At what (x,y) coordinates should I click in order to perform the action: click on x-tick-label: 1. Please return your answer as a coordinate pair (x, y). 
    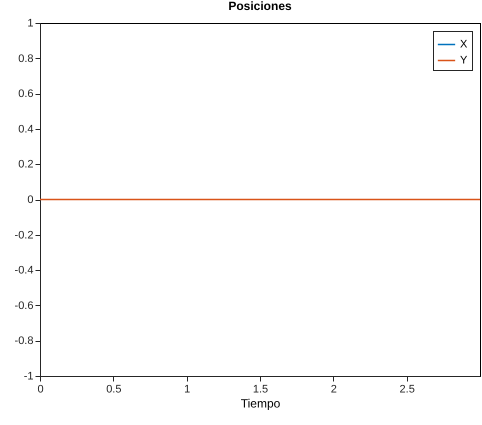
    Looking at the image, I should click on (187, 390).